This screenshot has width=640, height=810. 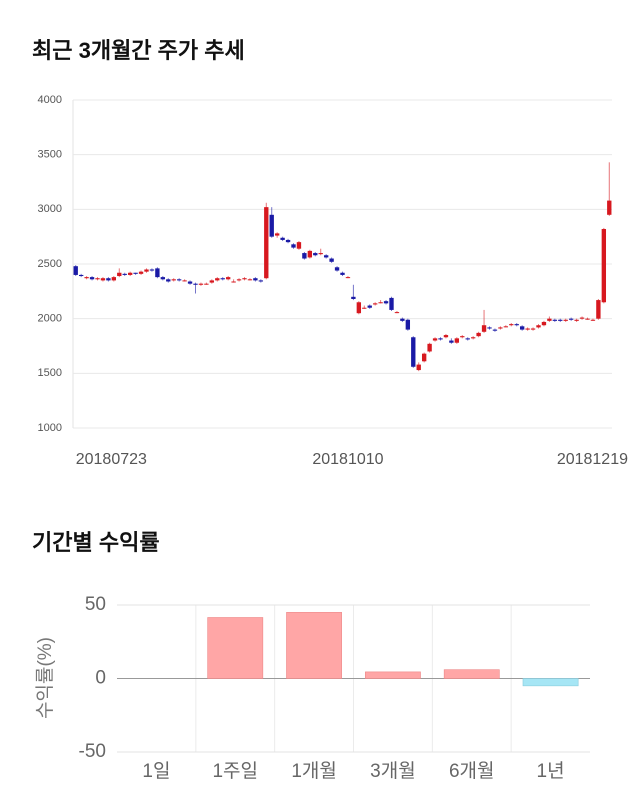 What do you see at coordinates (393, 771) in the screenshot?
I see `x-tick-label: 3개월` at bounding box center [393, 771].